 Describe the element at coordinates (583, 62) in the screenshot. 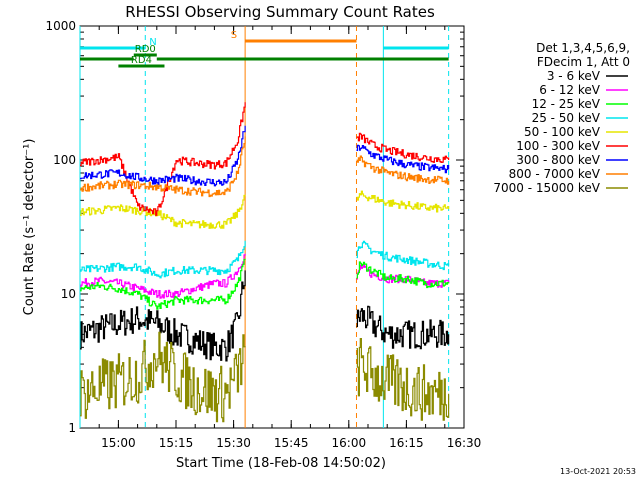

I see `legend-header-line: FDecim 1, Att 0` at that location.